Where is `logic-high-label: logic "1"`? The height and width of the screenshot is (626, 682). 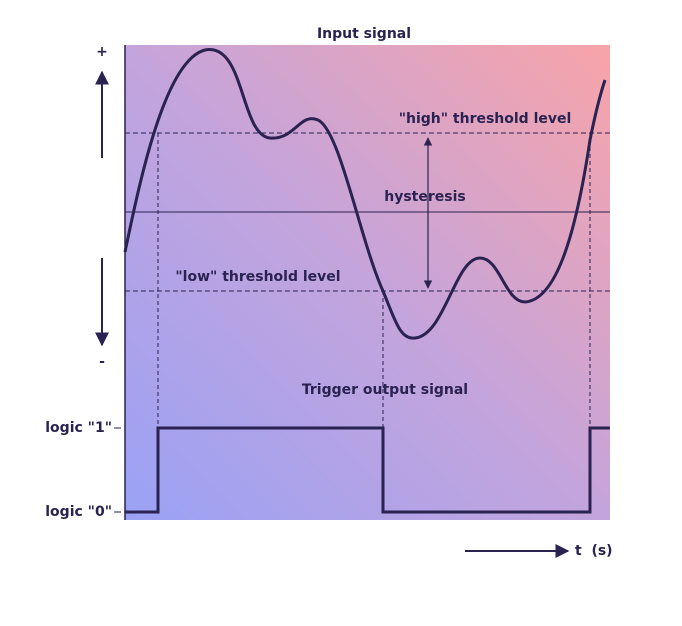
logic-high-label: logic "1" is located at coordinates (78, 428).